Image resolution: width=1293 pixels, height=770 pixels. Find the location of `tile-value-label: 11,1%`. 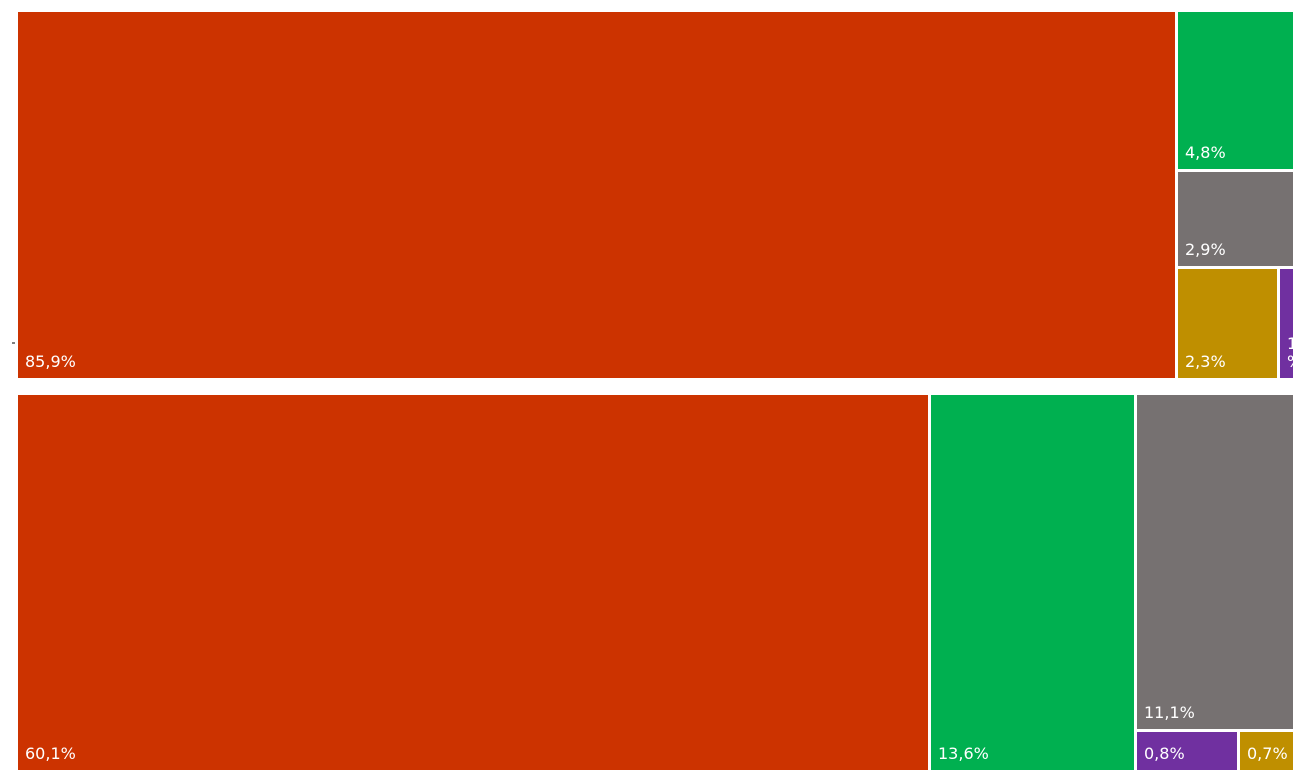

tile-value-label: 11,1% is located at coordinates (1169, 712).